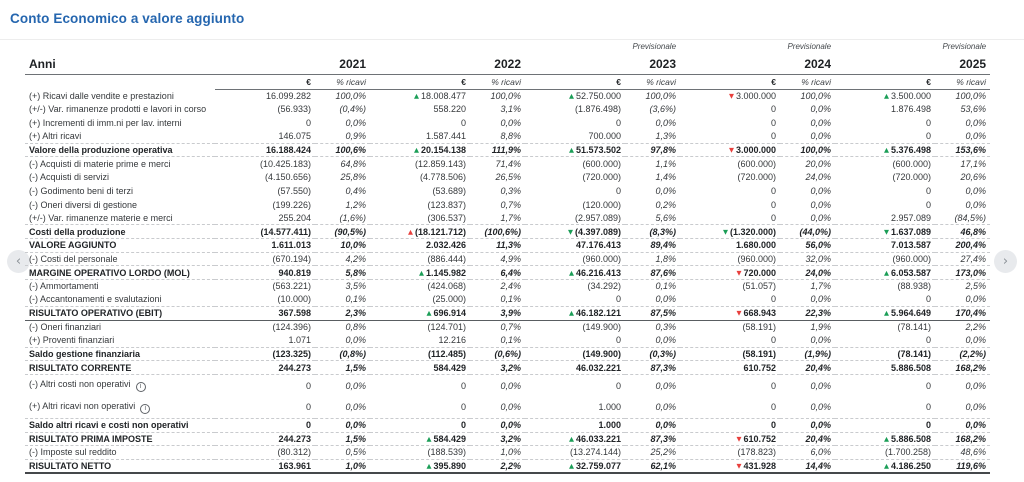 This screenshot has height=482, width=1024. Describe the element at coordinates (570, 231) in the screenshot. I see `triangle-down-green-icon: ▼` at that location.